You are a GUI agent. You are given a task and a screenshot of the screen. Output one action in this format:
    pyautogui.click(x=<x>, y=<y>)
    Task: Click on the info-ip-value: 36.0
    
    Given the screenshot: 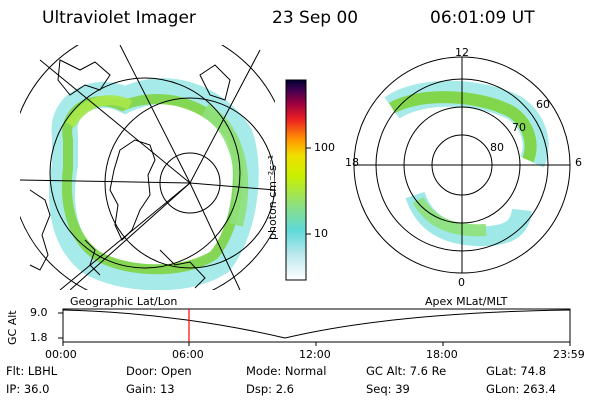 What is the action you would take?
    pyautogui.click(x=36, y=389)
    